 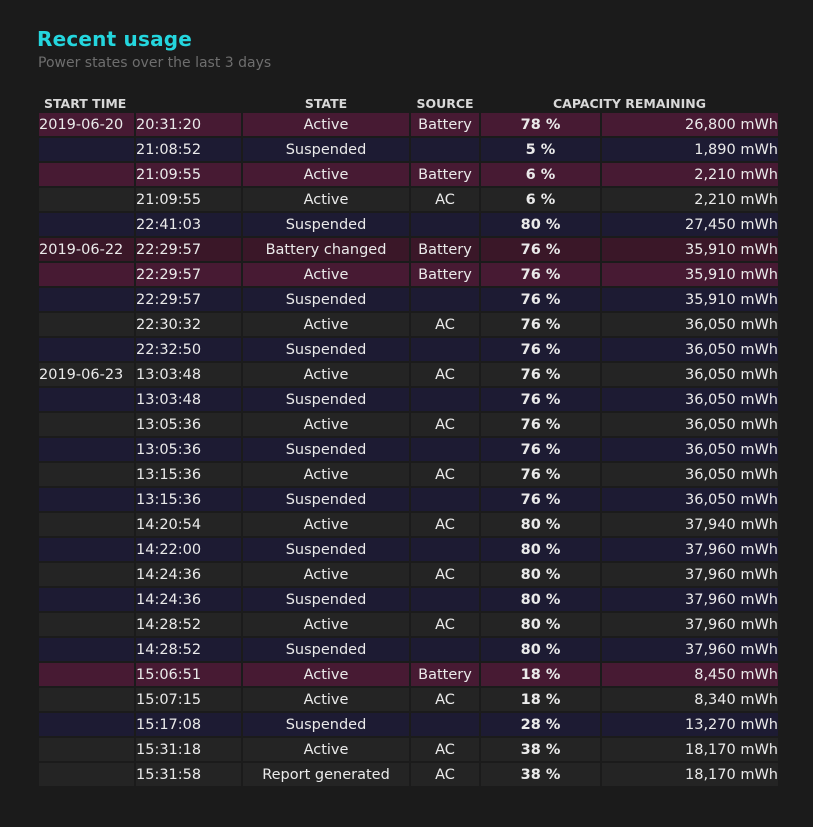 What do you see at coordinates (188, 149) in the screenshot?
I see `cell-time: 21:08:52` at bounding box center [188, 149].